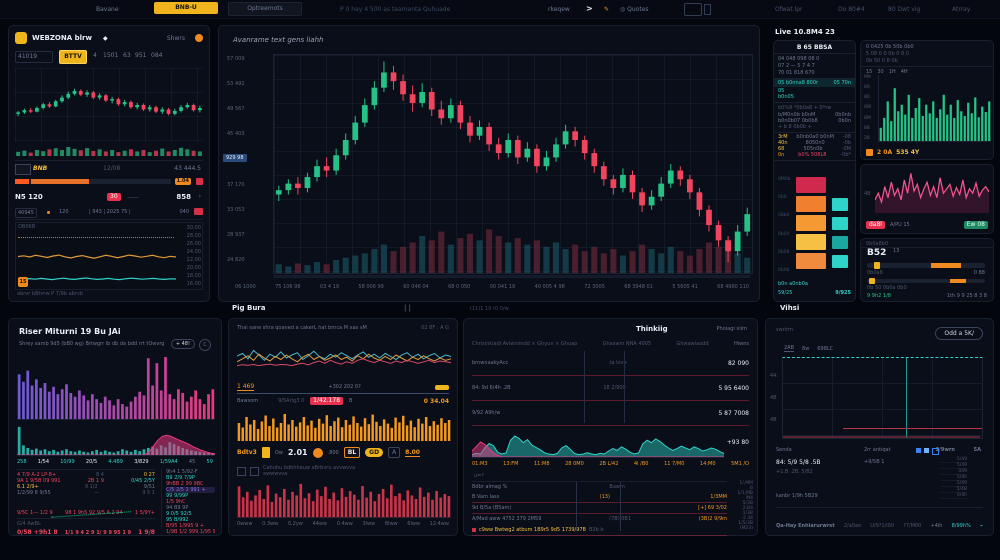  Describe the element at coordinates (814, 149) in the screenshot. I see `sec3-row-3: 68 505n0b -0M` at that location.